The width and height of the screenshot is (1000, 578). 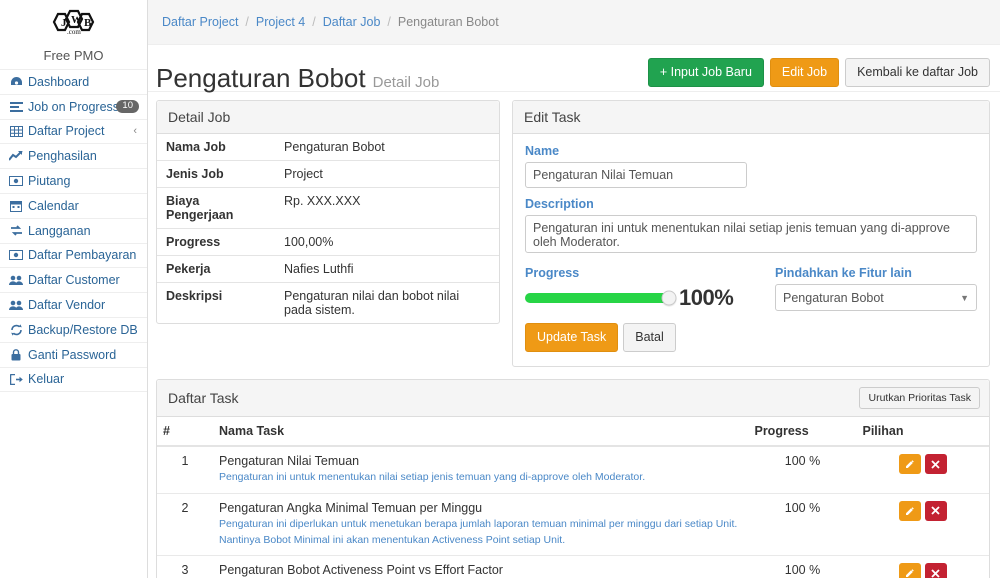 What do you see at coordinates (74, 27) in the screenshot?
I see `jwb-logo-icon: J W B .com` at bounding box center [74, 27].